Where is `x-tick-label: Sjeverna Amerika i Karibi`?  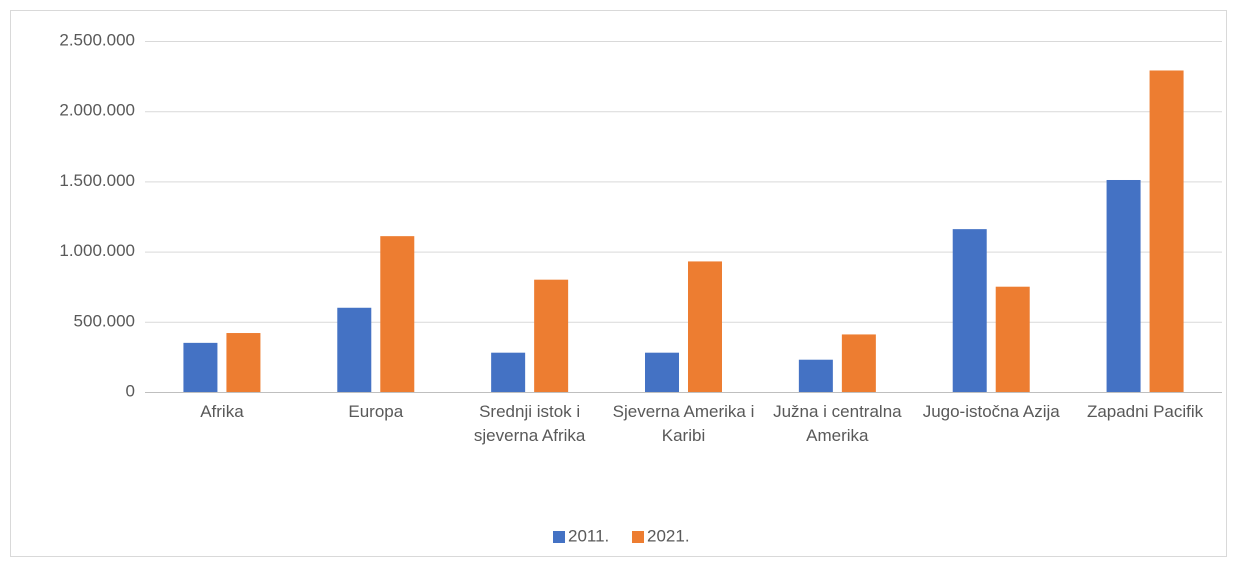
x-tick-label: Sjeverna Amerika i Karibi is located at coordinates (683, 423).